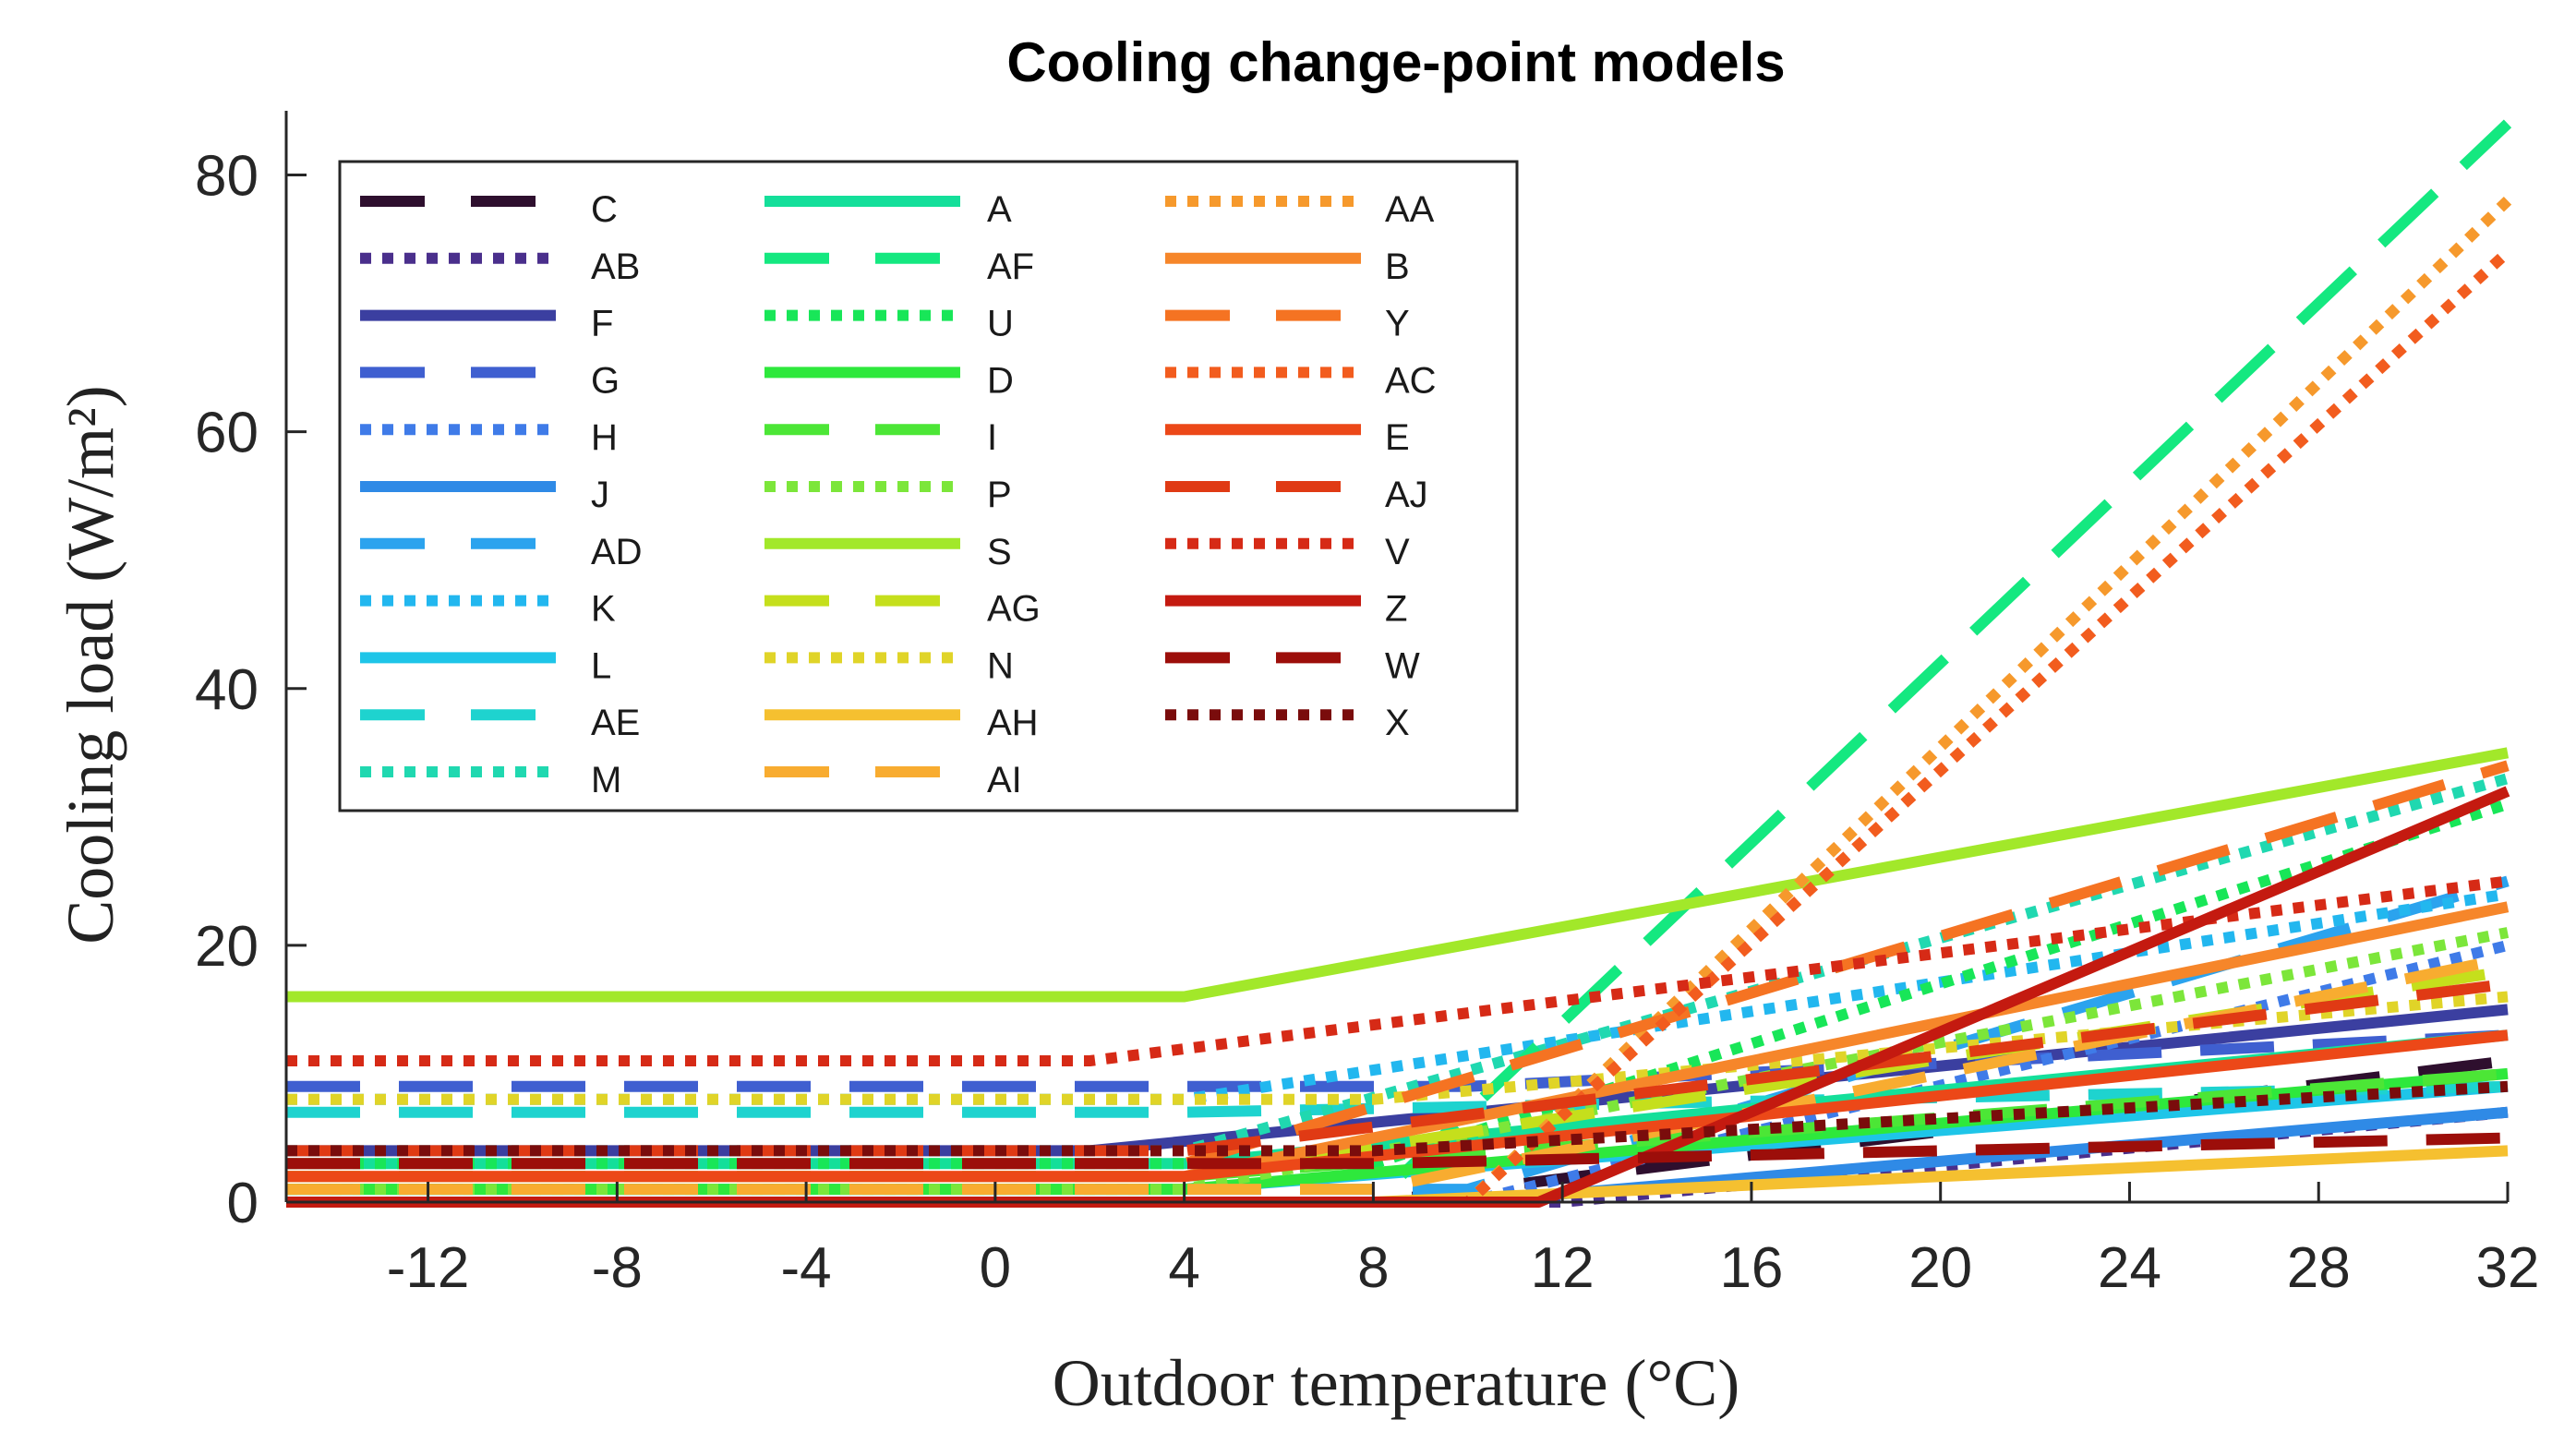 The width and height of the screenshot is (2576, 1456). I want to click on legend-item-n: N, so click(889, 665).